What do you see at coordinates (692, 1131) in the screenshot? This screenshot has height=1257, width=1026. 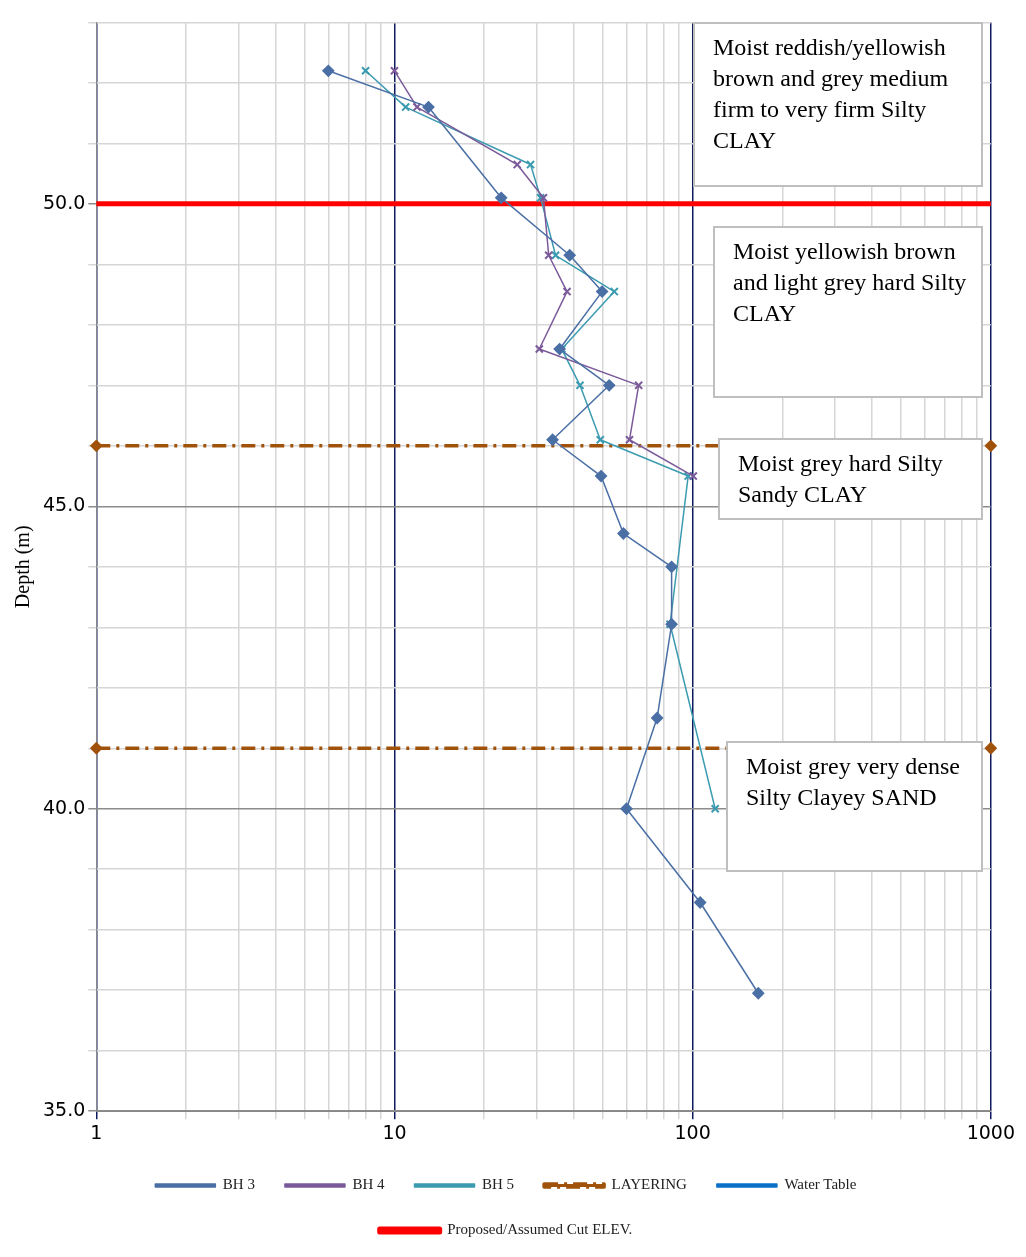 I see `x-tick-label: 100` at bounding box center [692, 1131].